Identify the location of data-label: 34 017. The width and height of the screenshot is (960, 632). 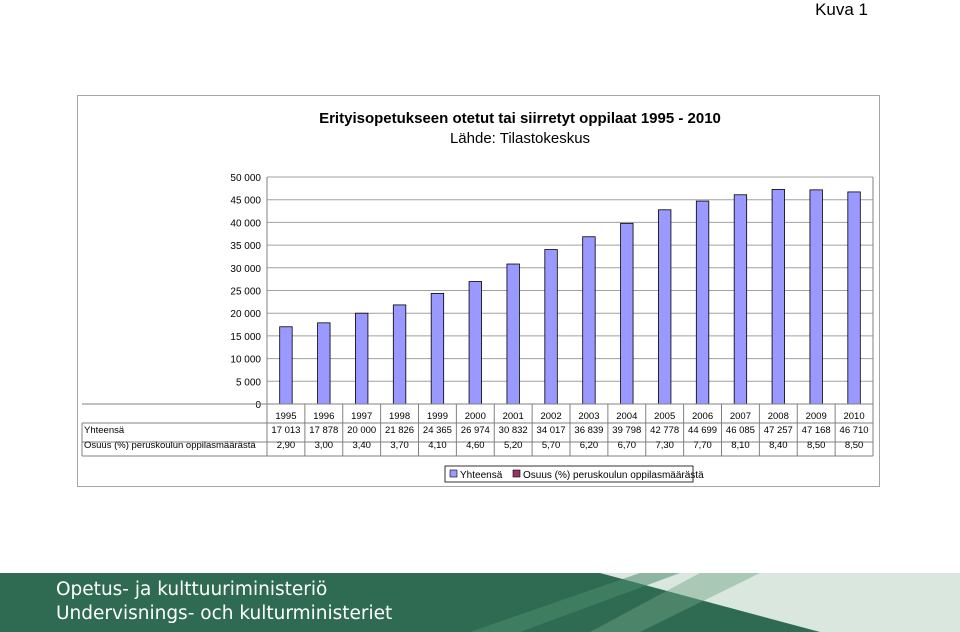
(551, 430).